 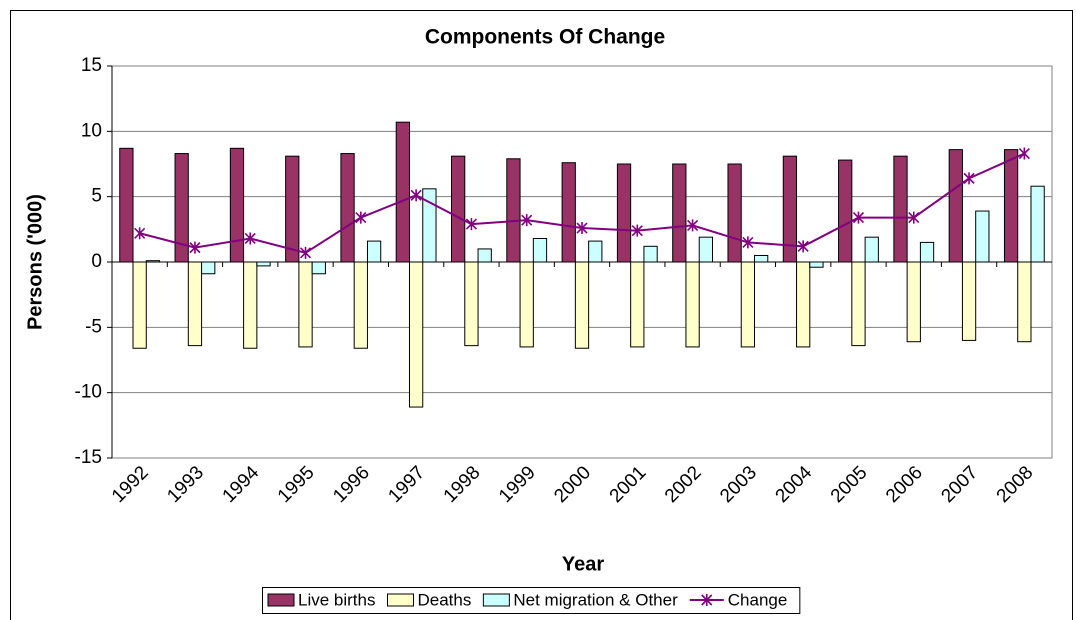 I want to click on x-axis-title: Year, so click(x=583, y=564).